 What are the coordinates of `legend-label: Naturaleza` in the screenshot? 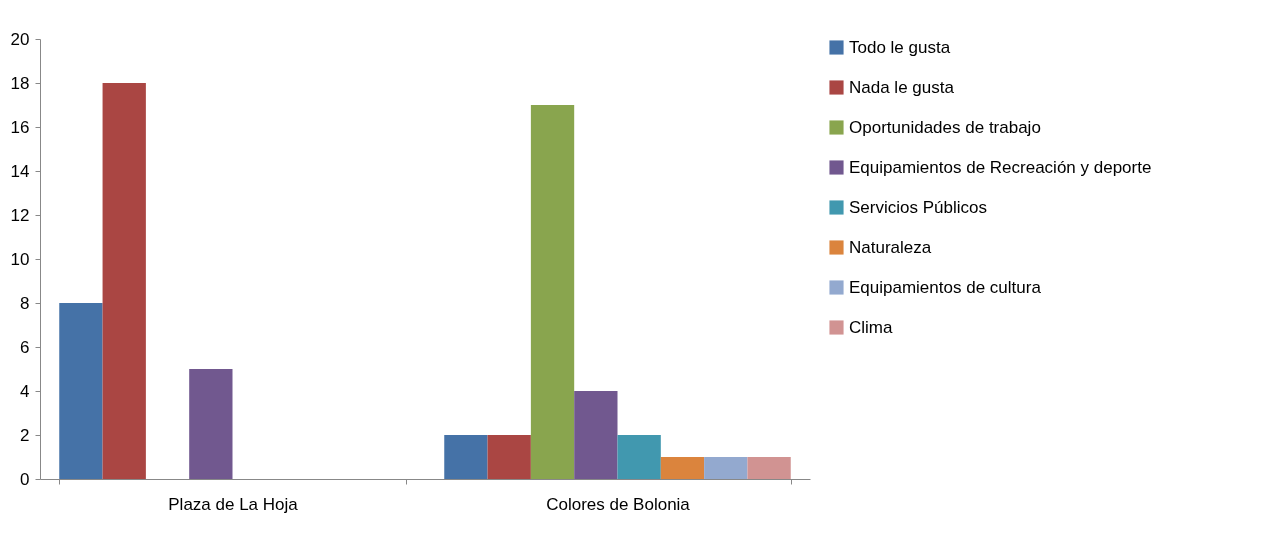 It's located at (890, 247).